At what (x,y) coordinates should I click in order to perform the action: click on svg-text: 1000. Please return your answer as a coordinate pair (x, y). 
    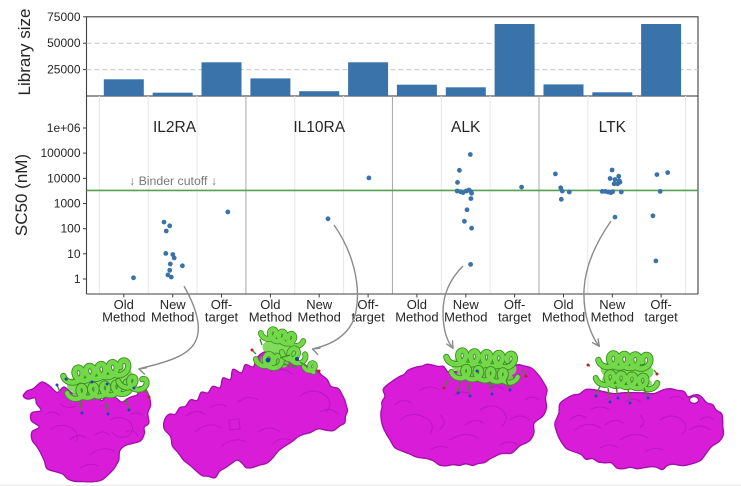
    Looking at the image, I should click on (67, 204).